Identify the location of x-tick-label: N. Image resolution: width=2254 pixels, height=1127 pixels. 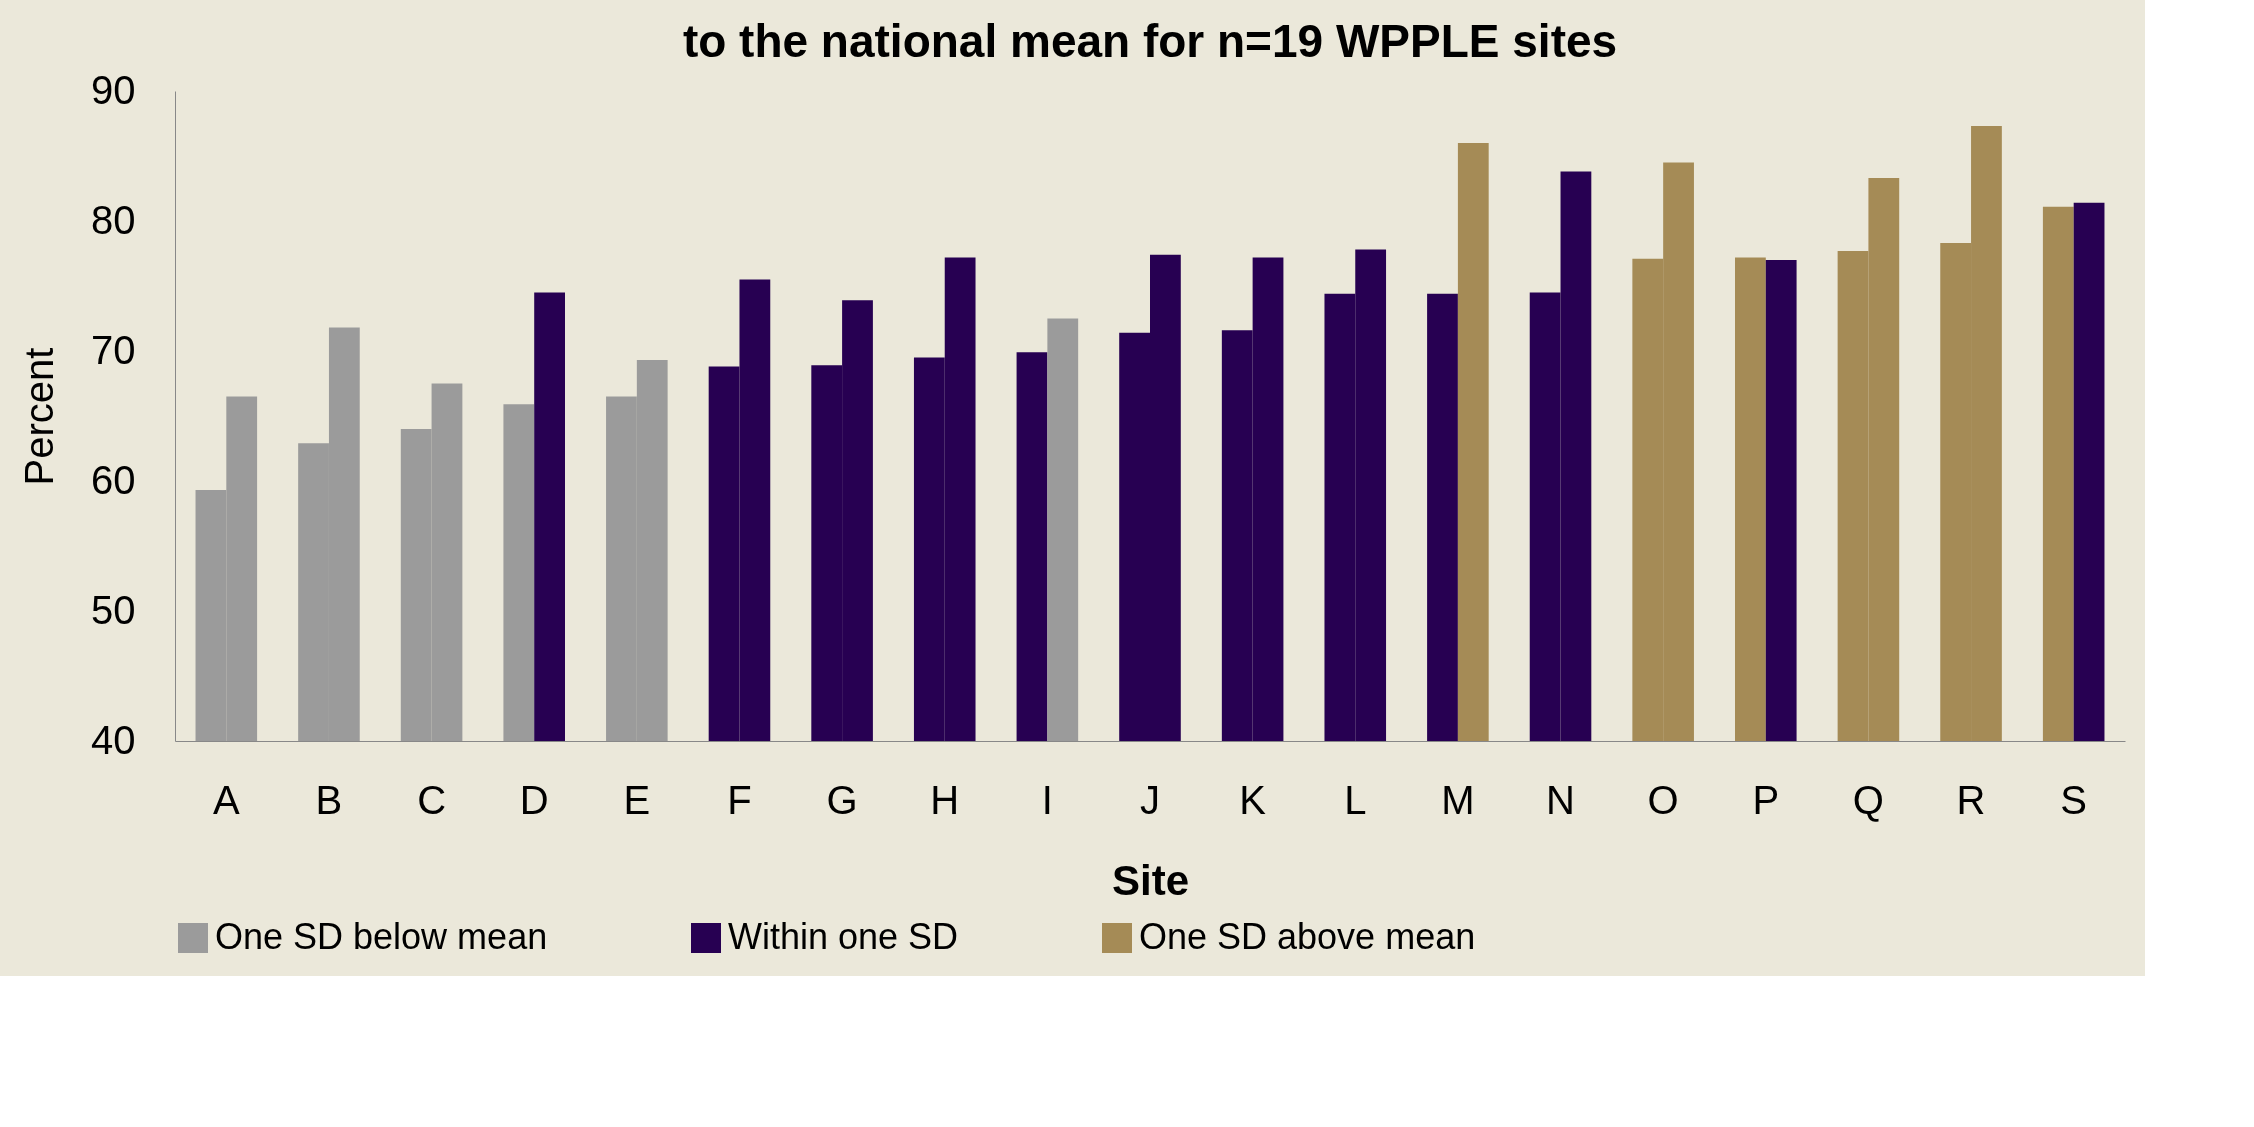
(1560, 799).